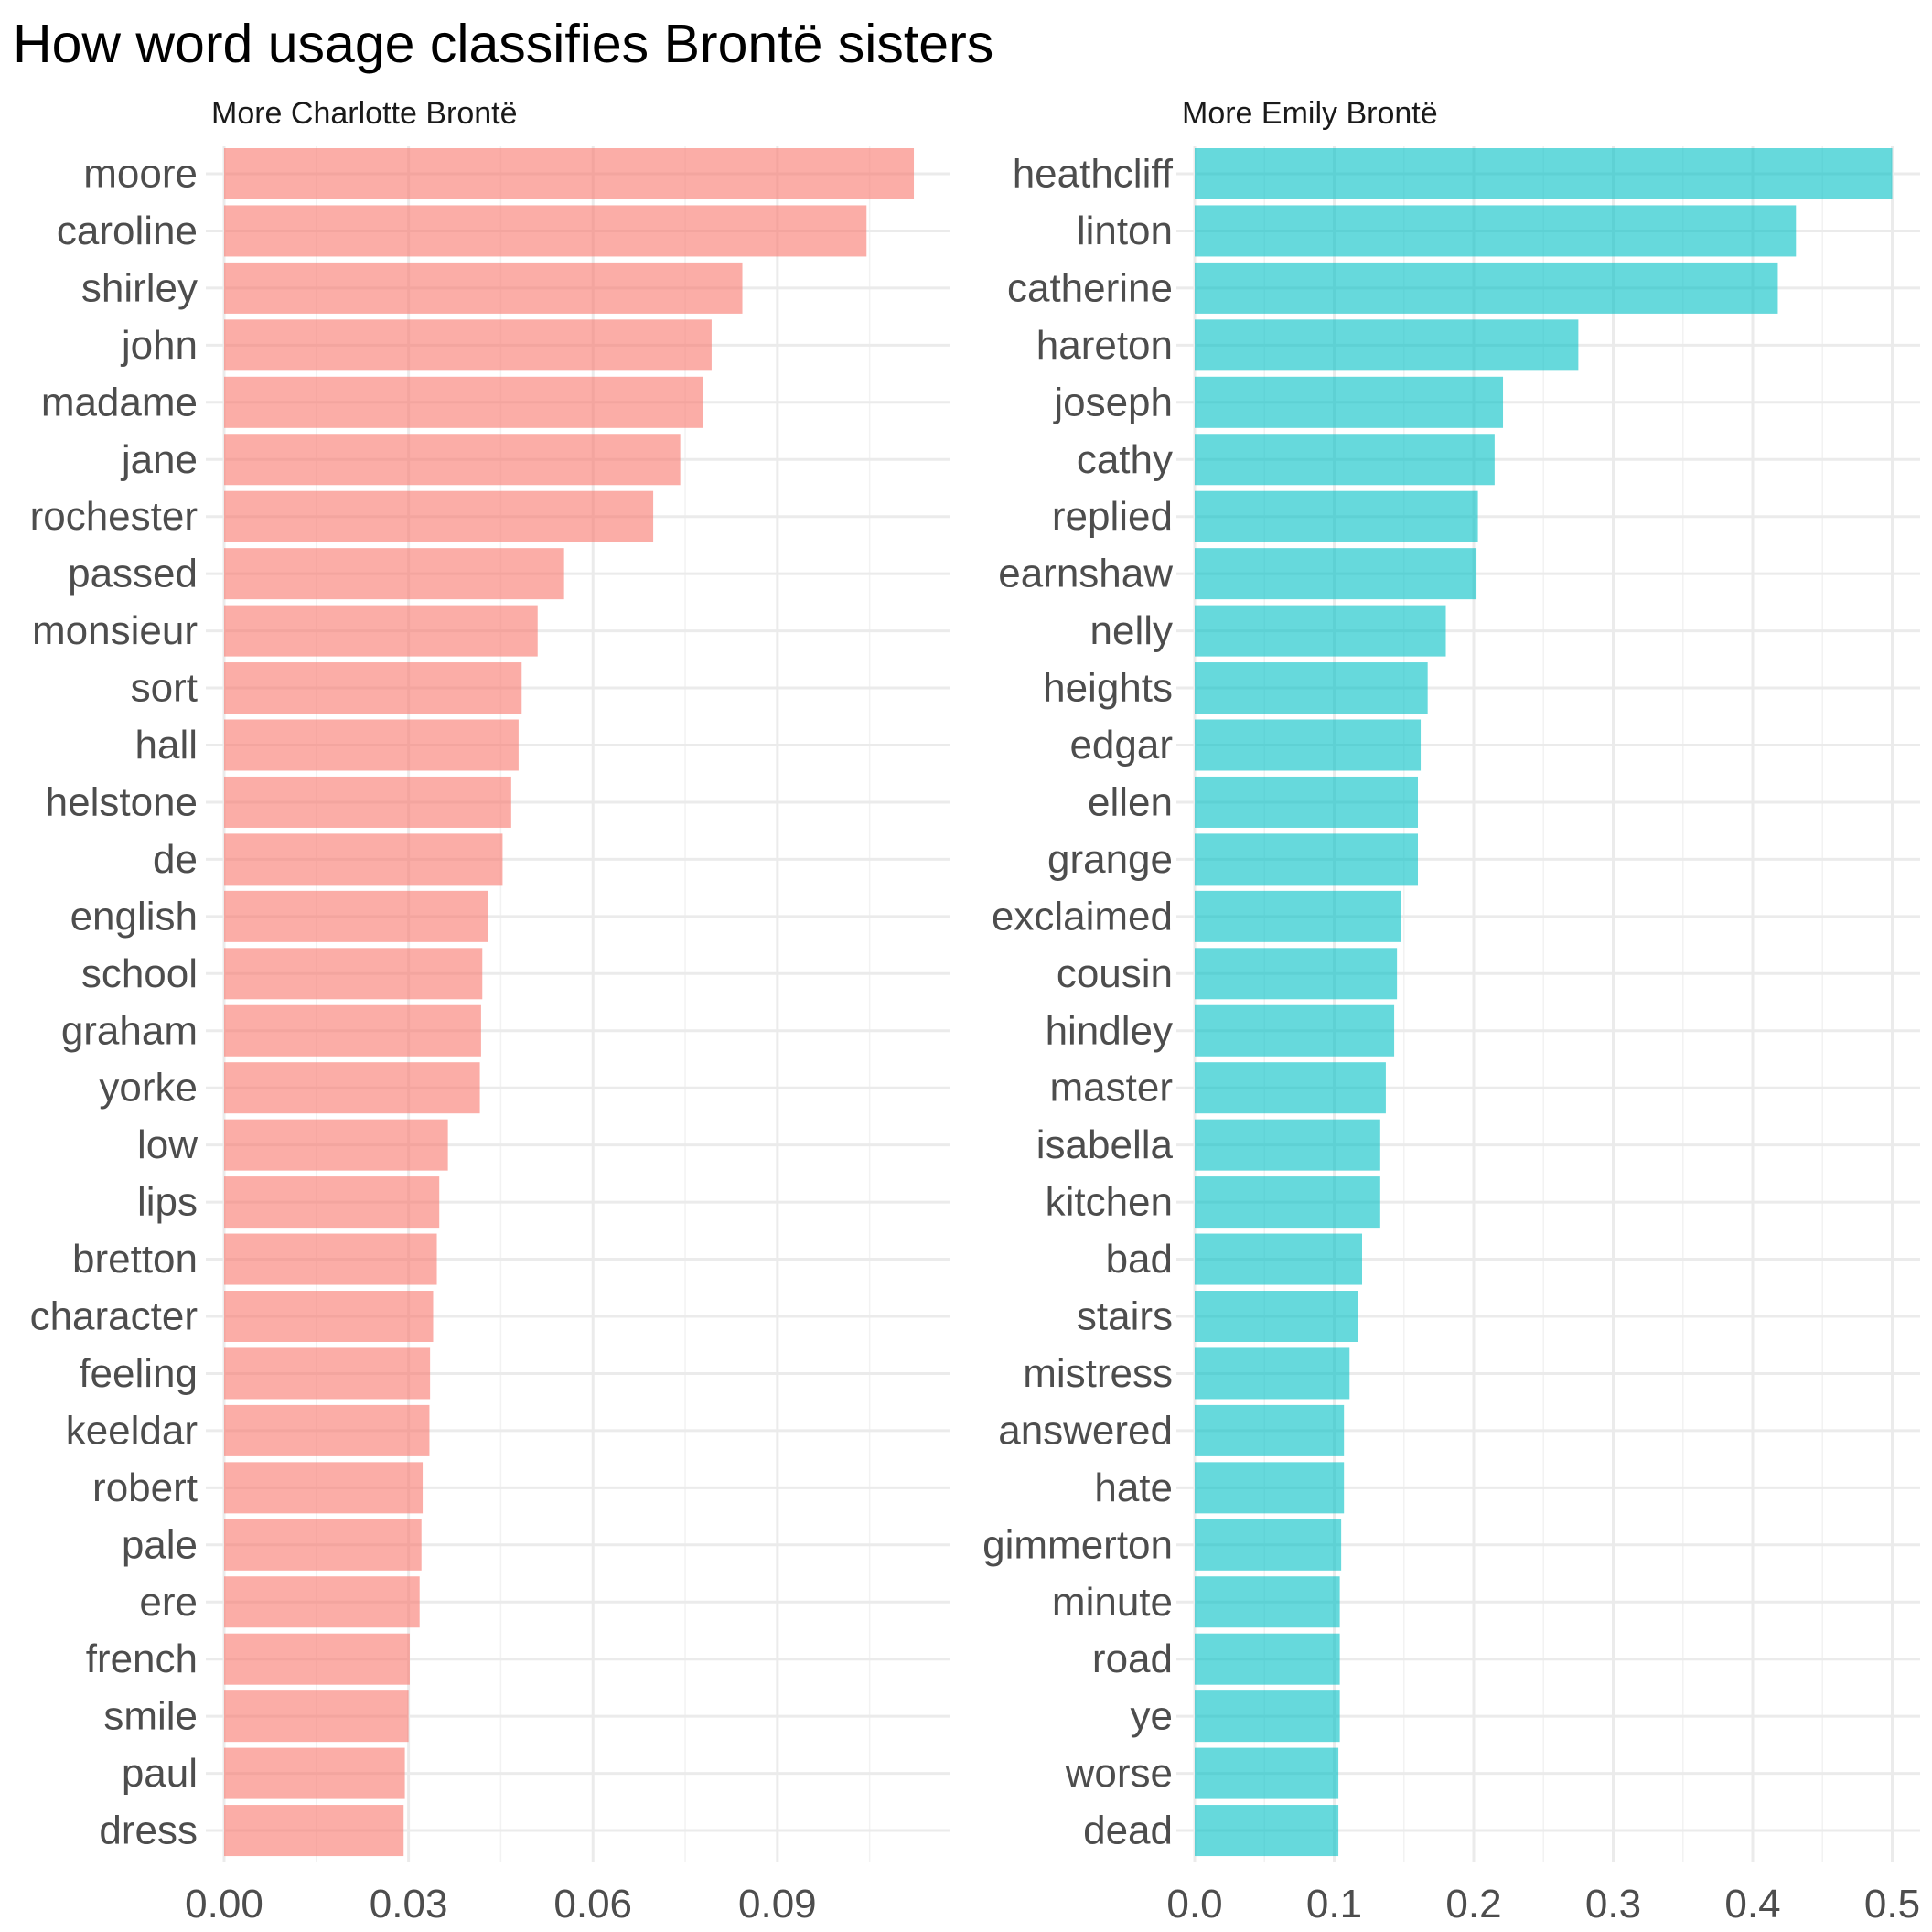 The height and width of the screenshot is (1932, 1932). I want to click on category-label: earnshaw, so click(1086, 574).